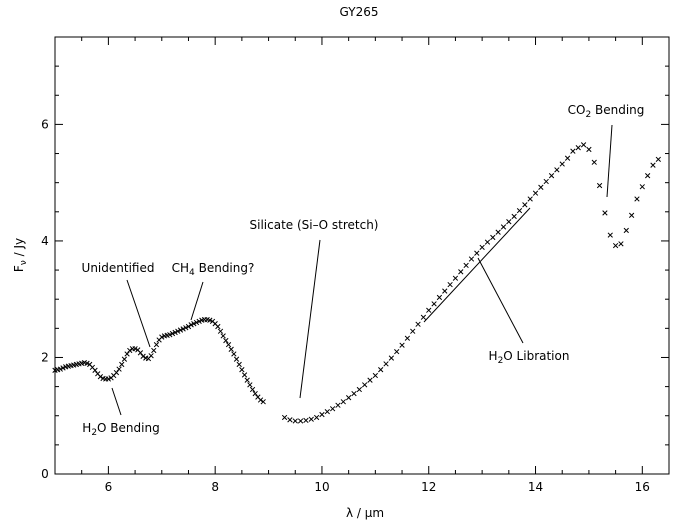  What do you see at coordinates (529, 357) in the screenshot?
I see `annotation-label: H2O Libration` at bounding box center [529, 357].